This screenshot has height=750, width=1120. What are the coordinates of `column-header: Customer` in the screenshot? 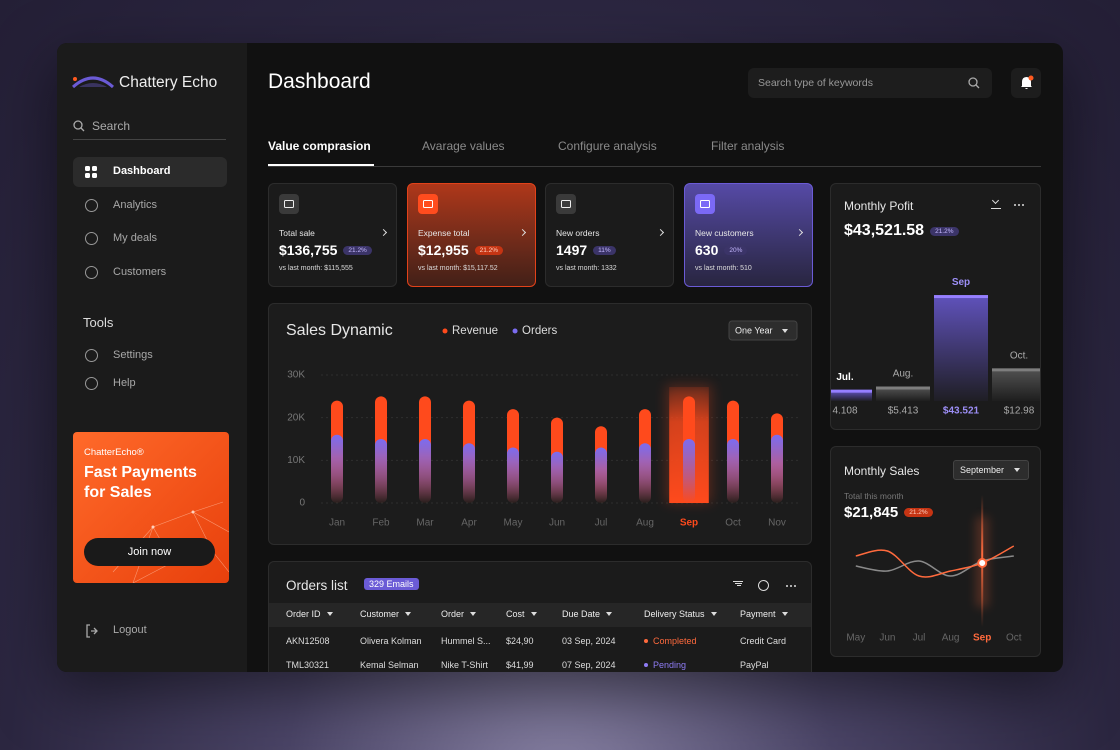 It's located at (386, 614).